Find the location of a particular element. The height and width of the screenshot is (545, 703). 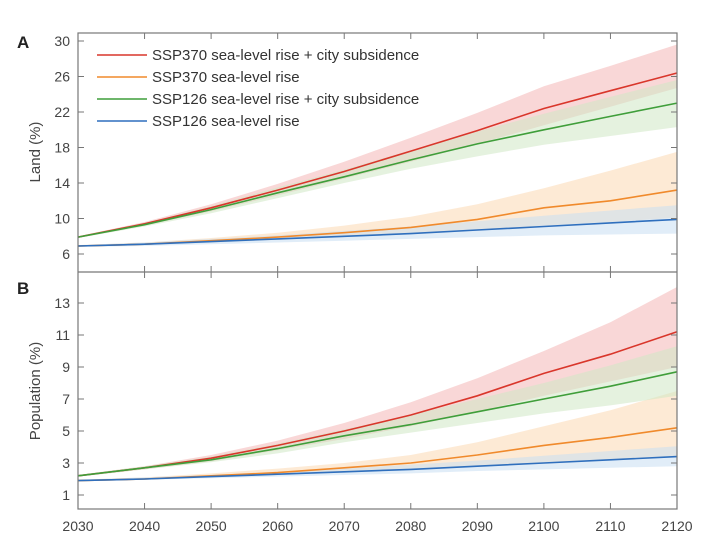

legend-label-1: SSP370 sea-level rise is located at coordinates (226, 77).